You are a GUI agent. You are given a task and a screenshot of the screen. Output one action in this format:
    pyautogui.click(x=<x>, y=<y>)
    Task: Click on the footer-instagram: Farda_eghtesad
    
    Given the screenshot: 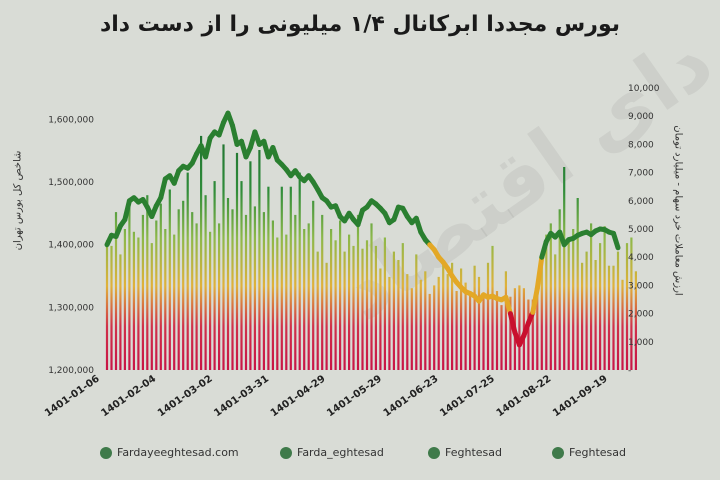 What is the action you would take?
    pyautogui.click(x=332, y=452)
    